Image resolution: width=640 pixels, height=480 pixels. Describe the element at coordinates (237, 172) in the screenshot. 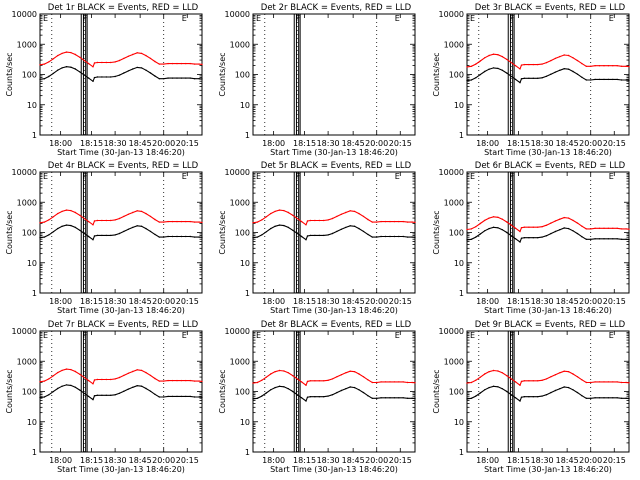

I see `y-tick-label: 10000` at that location.